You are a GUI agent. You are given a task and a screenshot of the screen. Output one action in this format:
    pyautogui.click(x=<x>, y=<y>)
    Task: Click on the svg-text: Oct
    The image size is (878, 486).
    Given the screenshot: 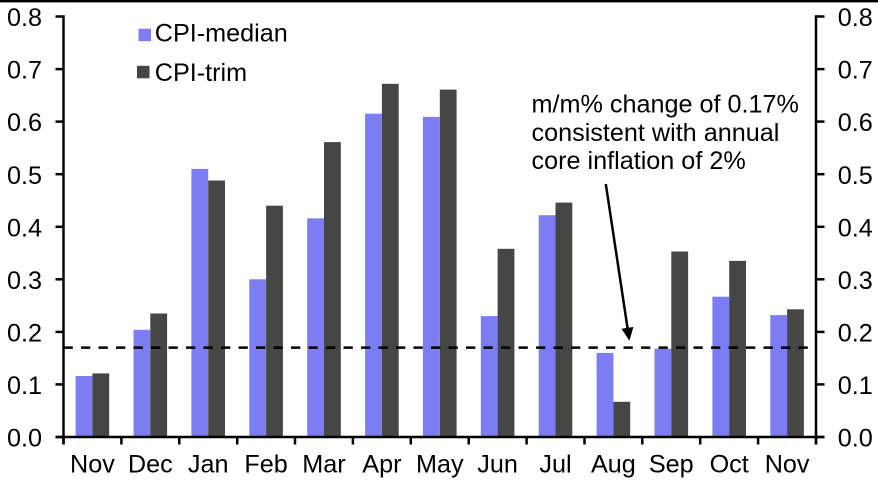 What is the action you would take?
    pyautogui.click(x=729, y=464)
    